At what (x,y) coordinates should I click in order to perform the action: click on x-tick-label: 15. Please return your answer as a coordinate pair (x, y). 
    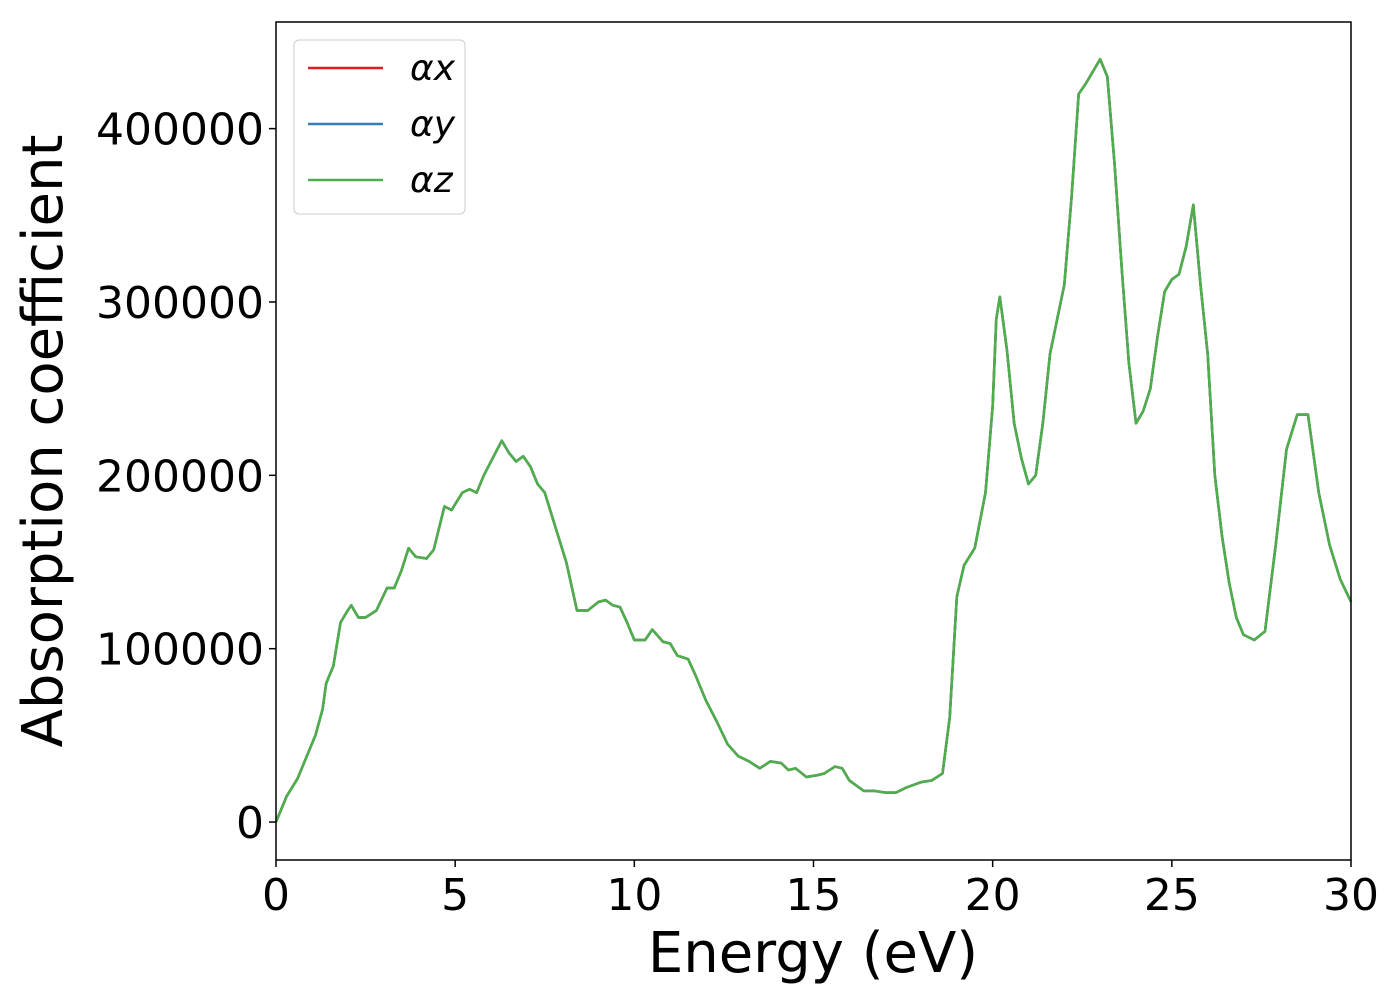
    Looking at the image, I should click on (814, 895).